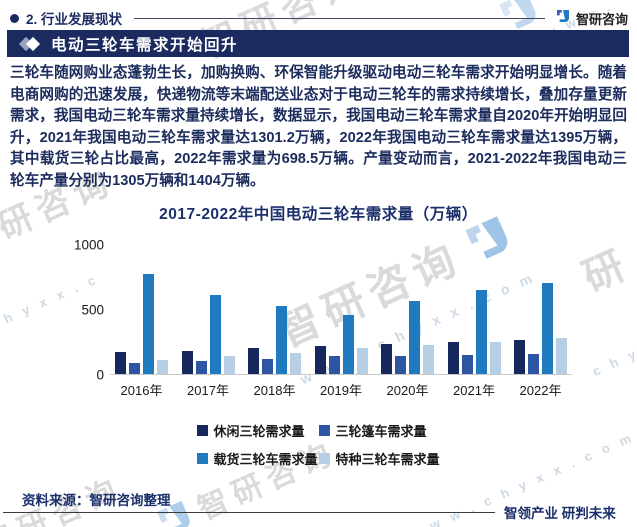  I want to click on bar-三轮篷车需求量-2021年, so click(467, 364).